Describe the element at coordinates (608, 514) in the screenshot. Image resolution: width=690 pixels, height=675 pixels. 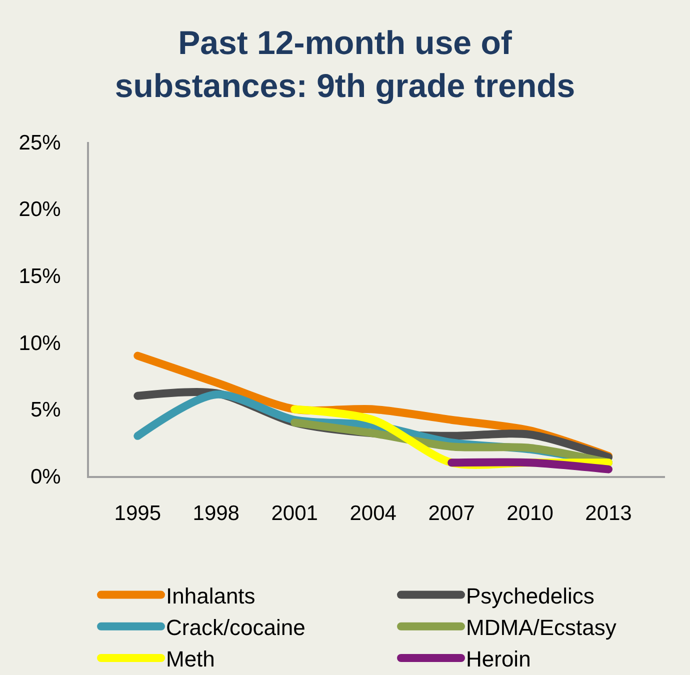
I see `x-tick-label: 2013` at that location.